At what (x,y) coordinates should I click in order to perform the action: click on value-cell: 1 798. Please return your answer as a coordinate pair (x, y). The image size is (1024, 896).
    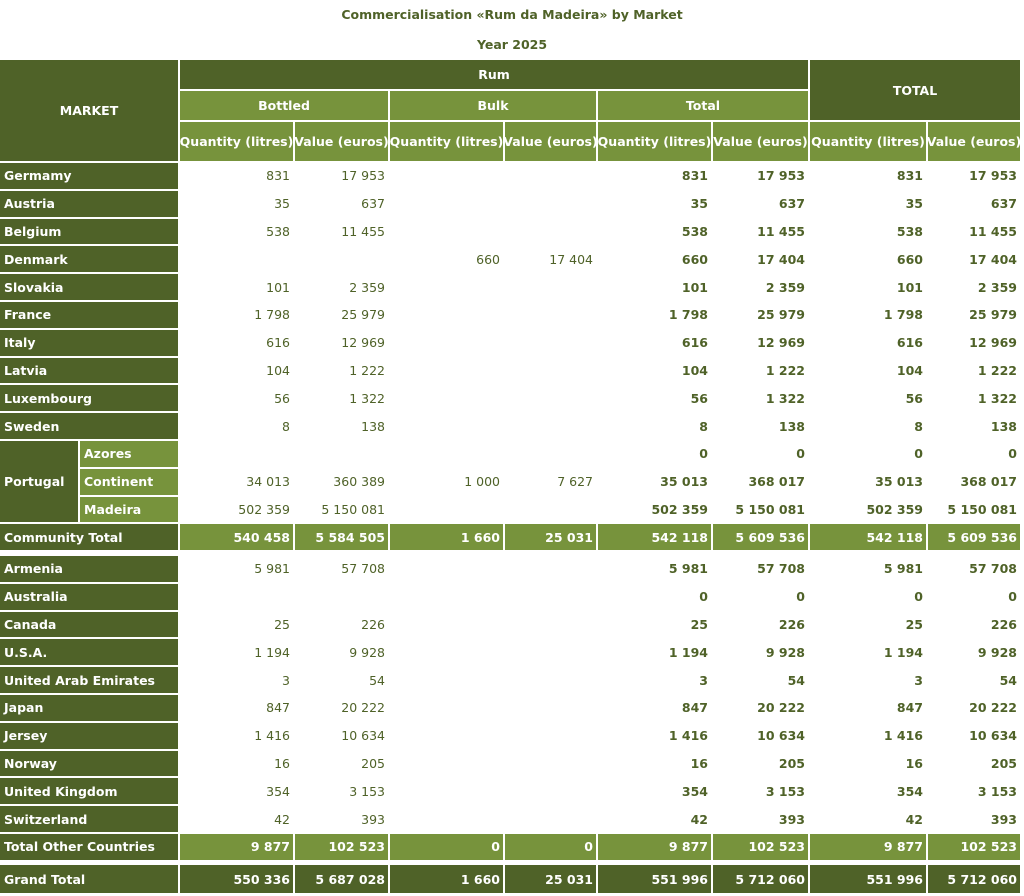
    Looking at the image, I should click on (688, 315).